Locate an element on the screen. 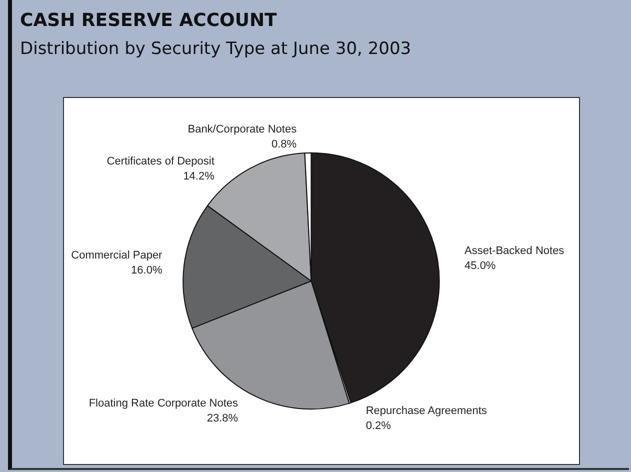 This screenshot has width=631, height=472. chart-title: CASH RESERVE ACCOUNT is located at coordinates (148, 20).